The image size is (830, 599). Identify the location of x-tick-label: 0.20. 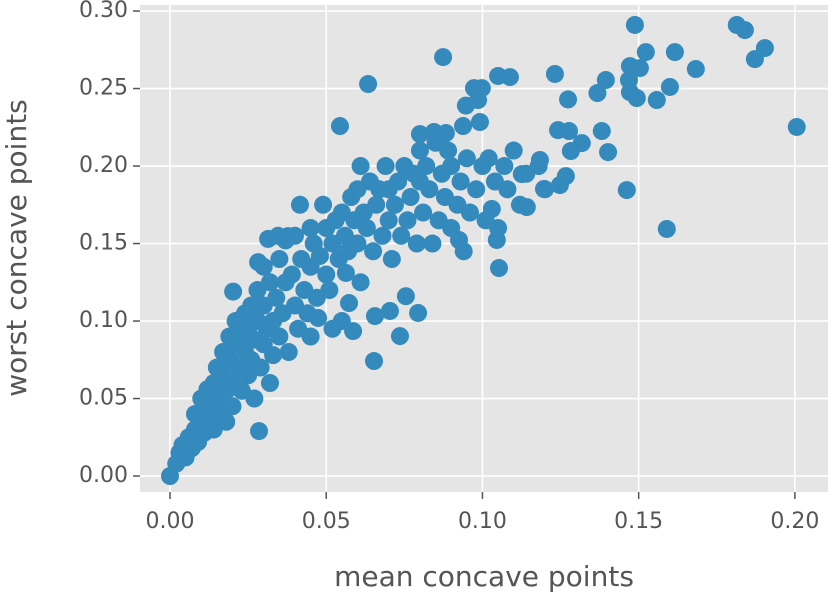
(794, 521).